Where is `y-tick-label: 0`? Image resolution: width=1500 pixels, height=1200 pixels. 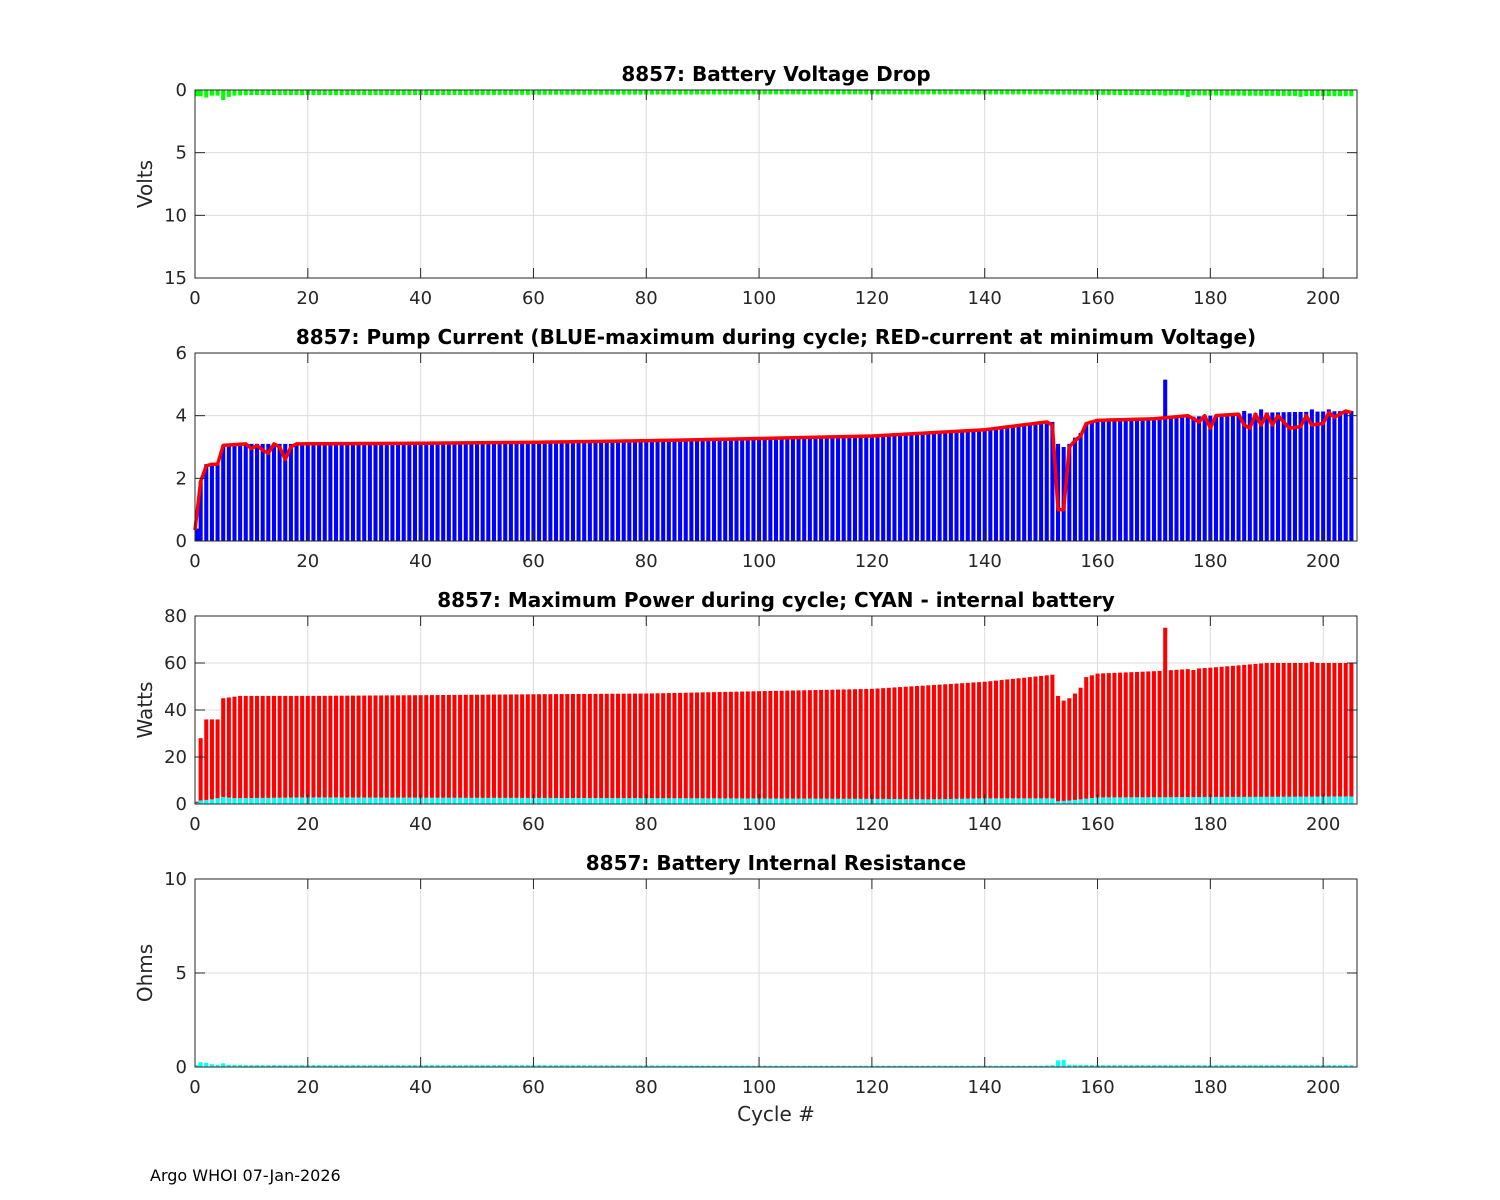
y-tick-label: 0 is located at coordinates (181, 541).